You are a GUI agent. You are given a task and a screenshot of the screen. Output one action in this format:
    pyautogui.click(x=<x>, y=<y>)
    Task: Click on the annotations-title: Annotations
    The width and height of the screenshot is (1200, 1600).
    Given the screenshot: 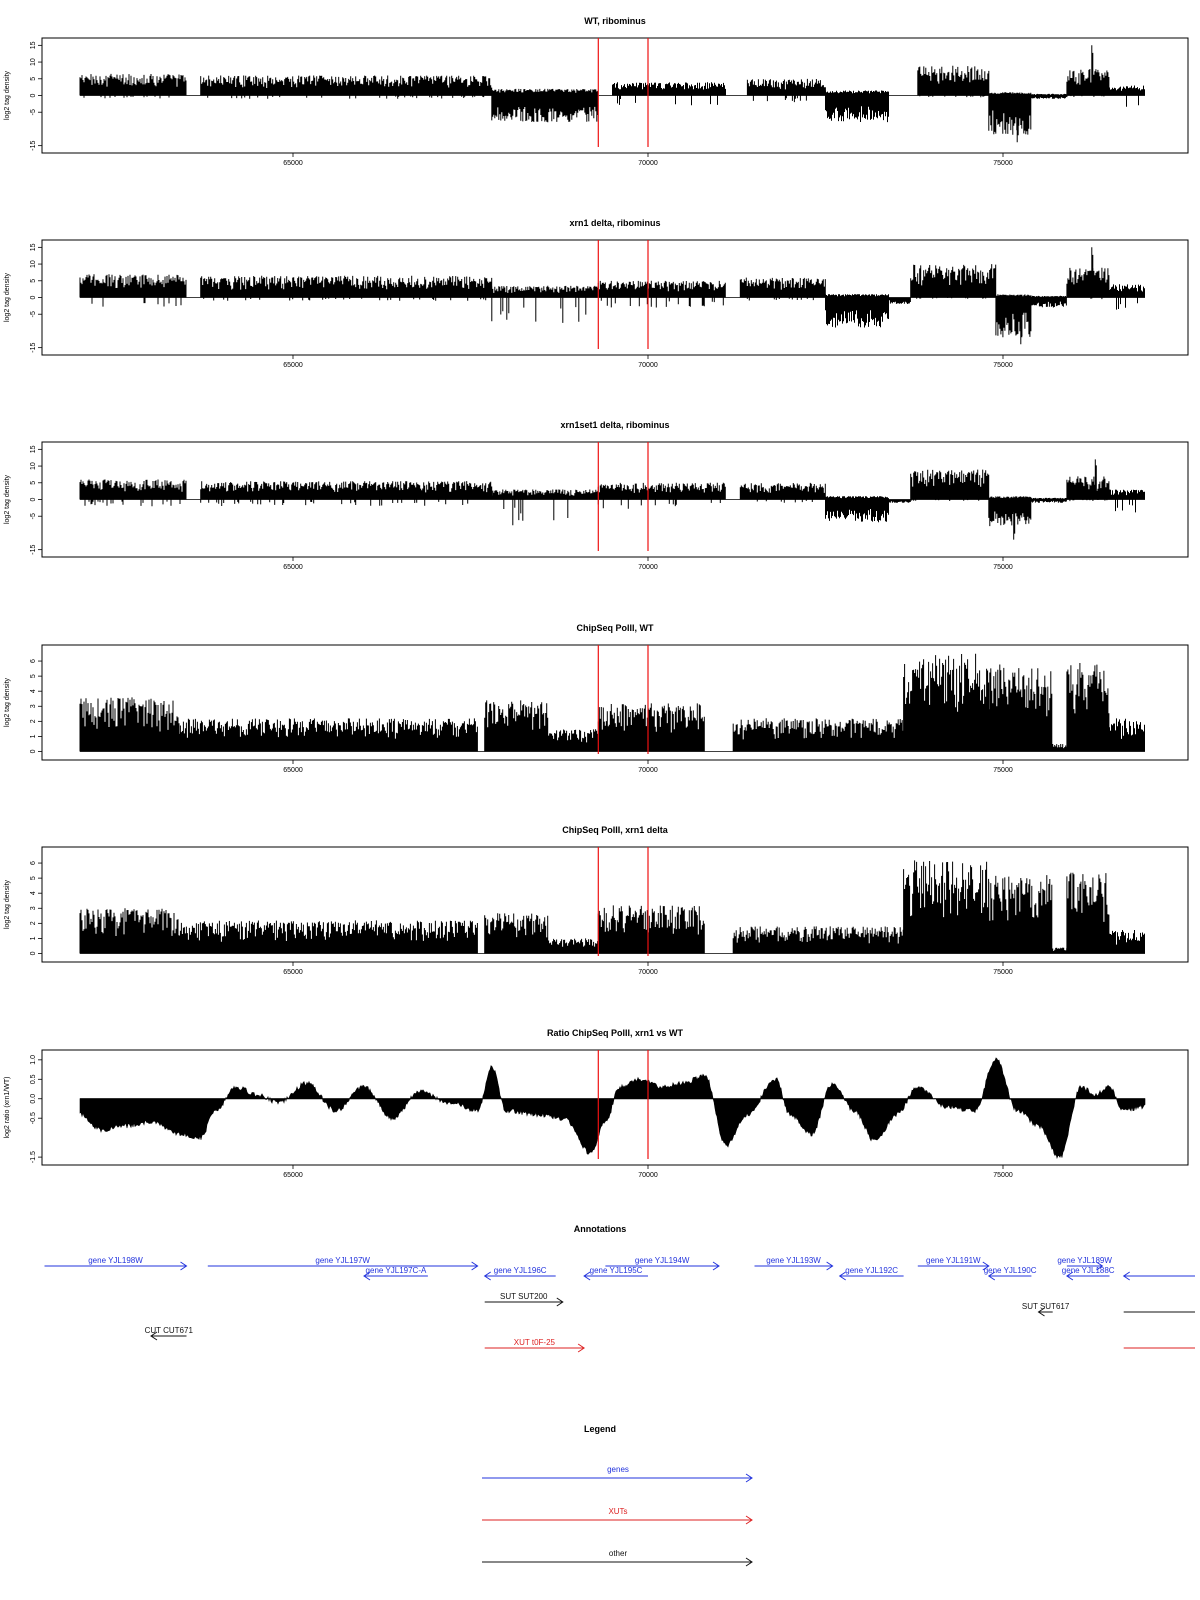 What is the action you would take?
    pyautogui.click(x=600, y=1229)
    